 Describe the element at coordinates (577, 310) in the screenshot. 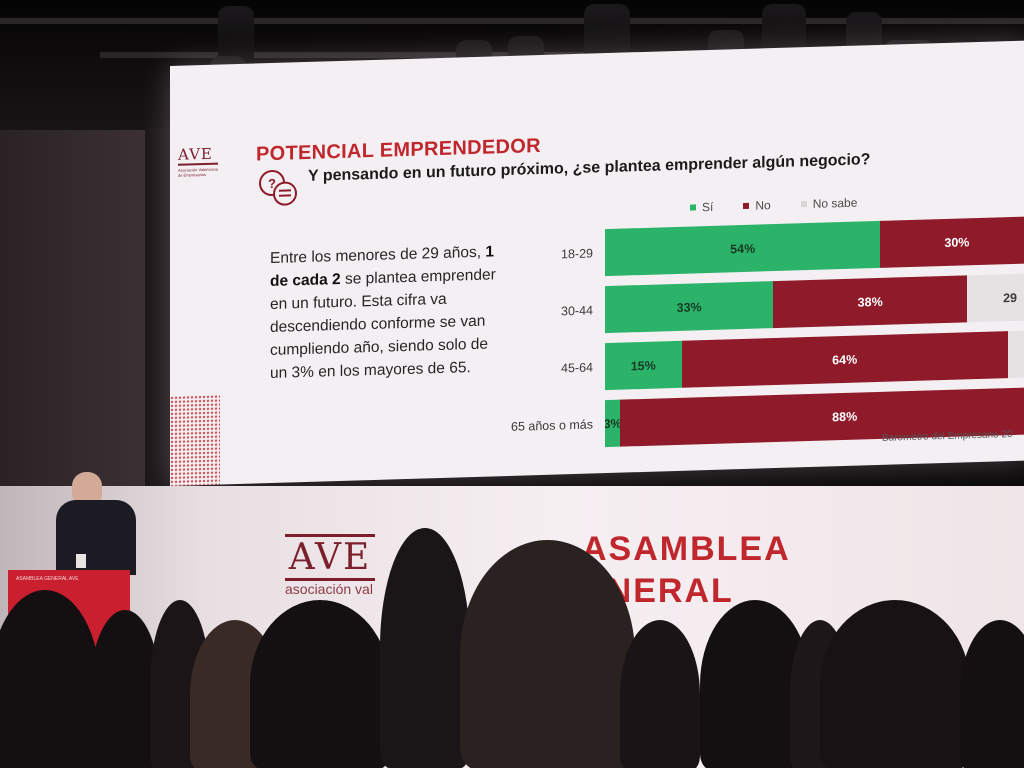

I see `category-label: 30-44` at that location.